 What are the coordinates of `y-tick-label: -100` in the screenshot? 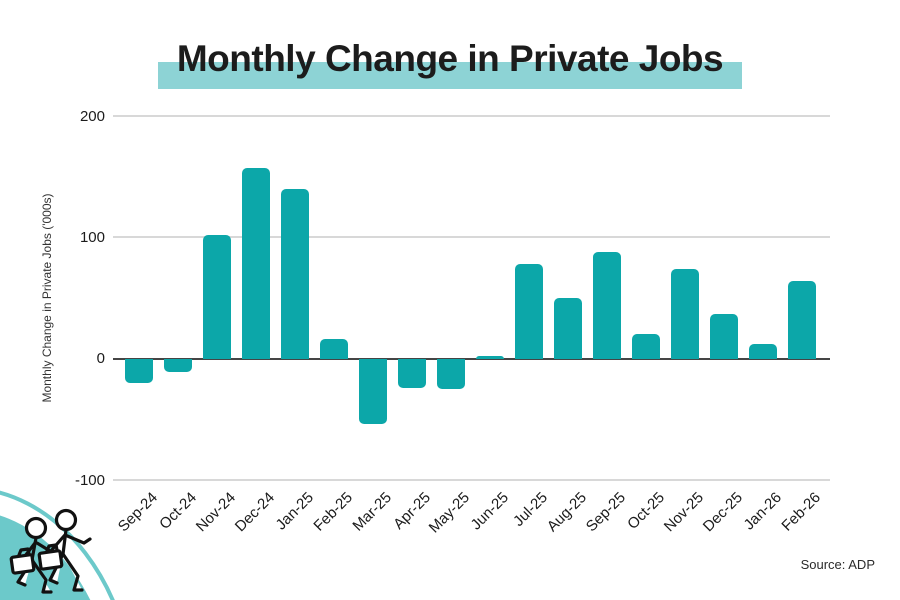 It's located at (89, 480).